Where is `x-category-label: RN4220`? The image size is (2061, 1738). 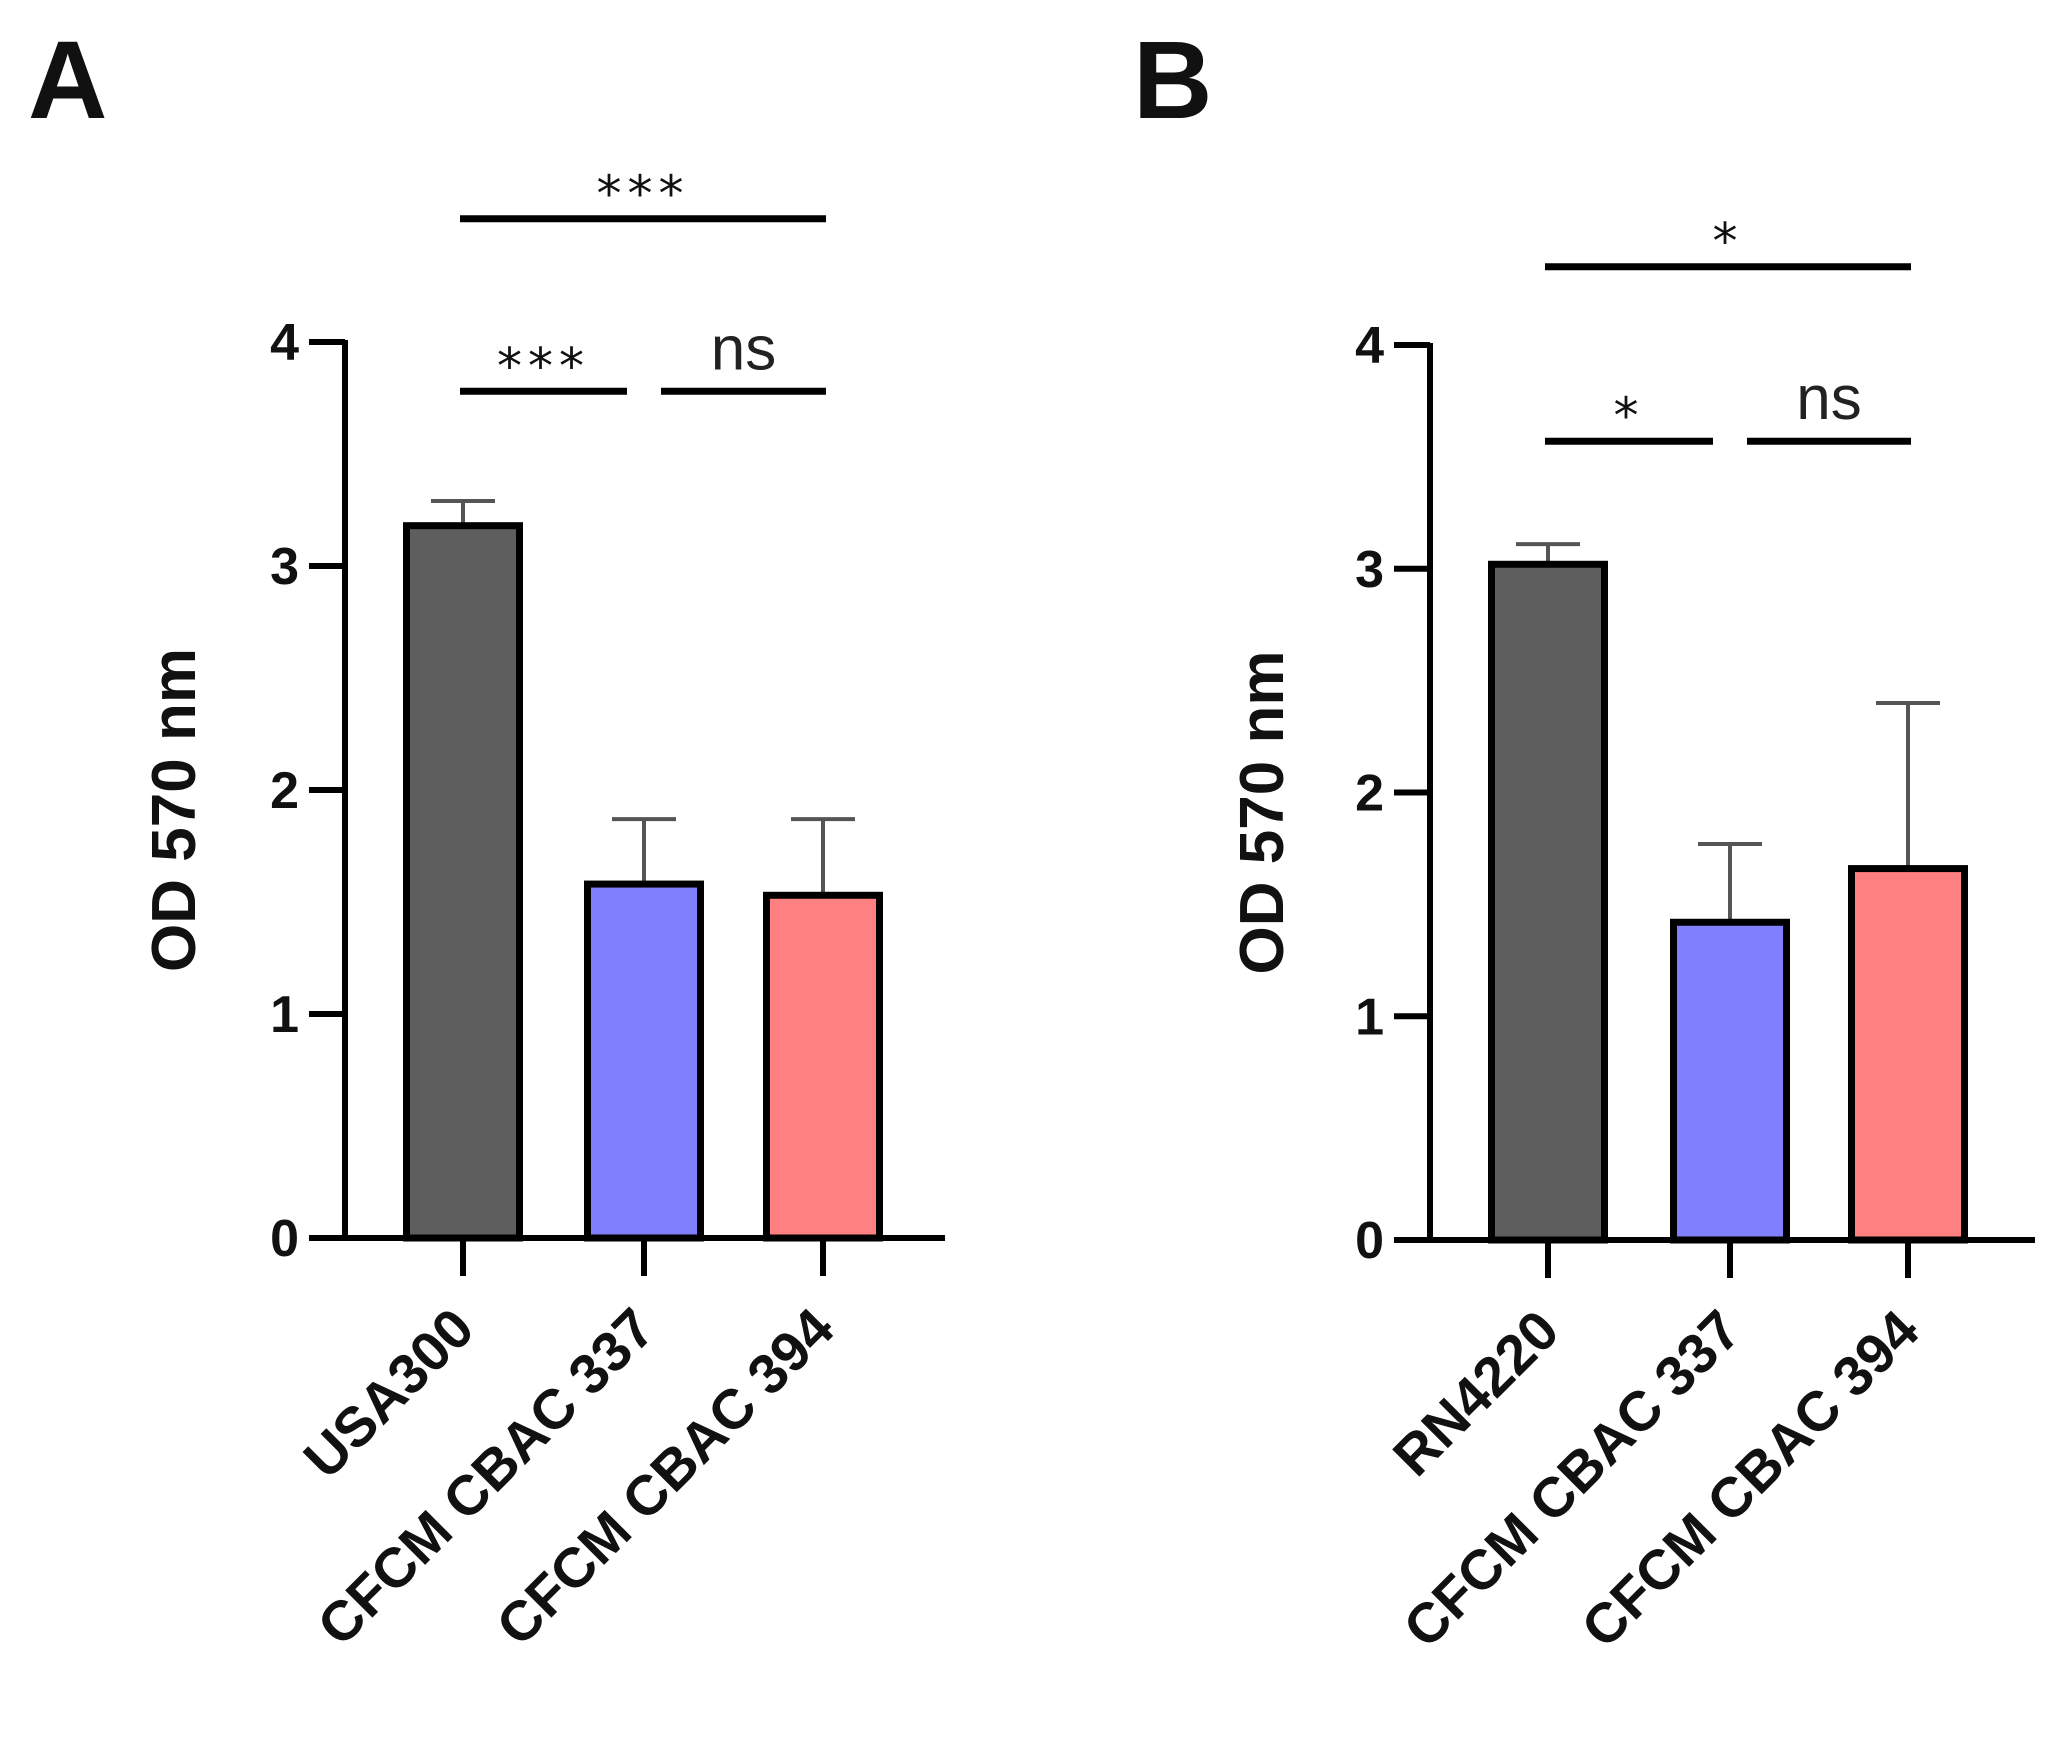 x-category-label: RN4220 is located at coordinates (1476, 1393).